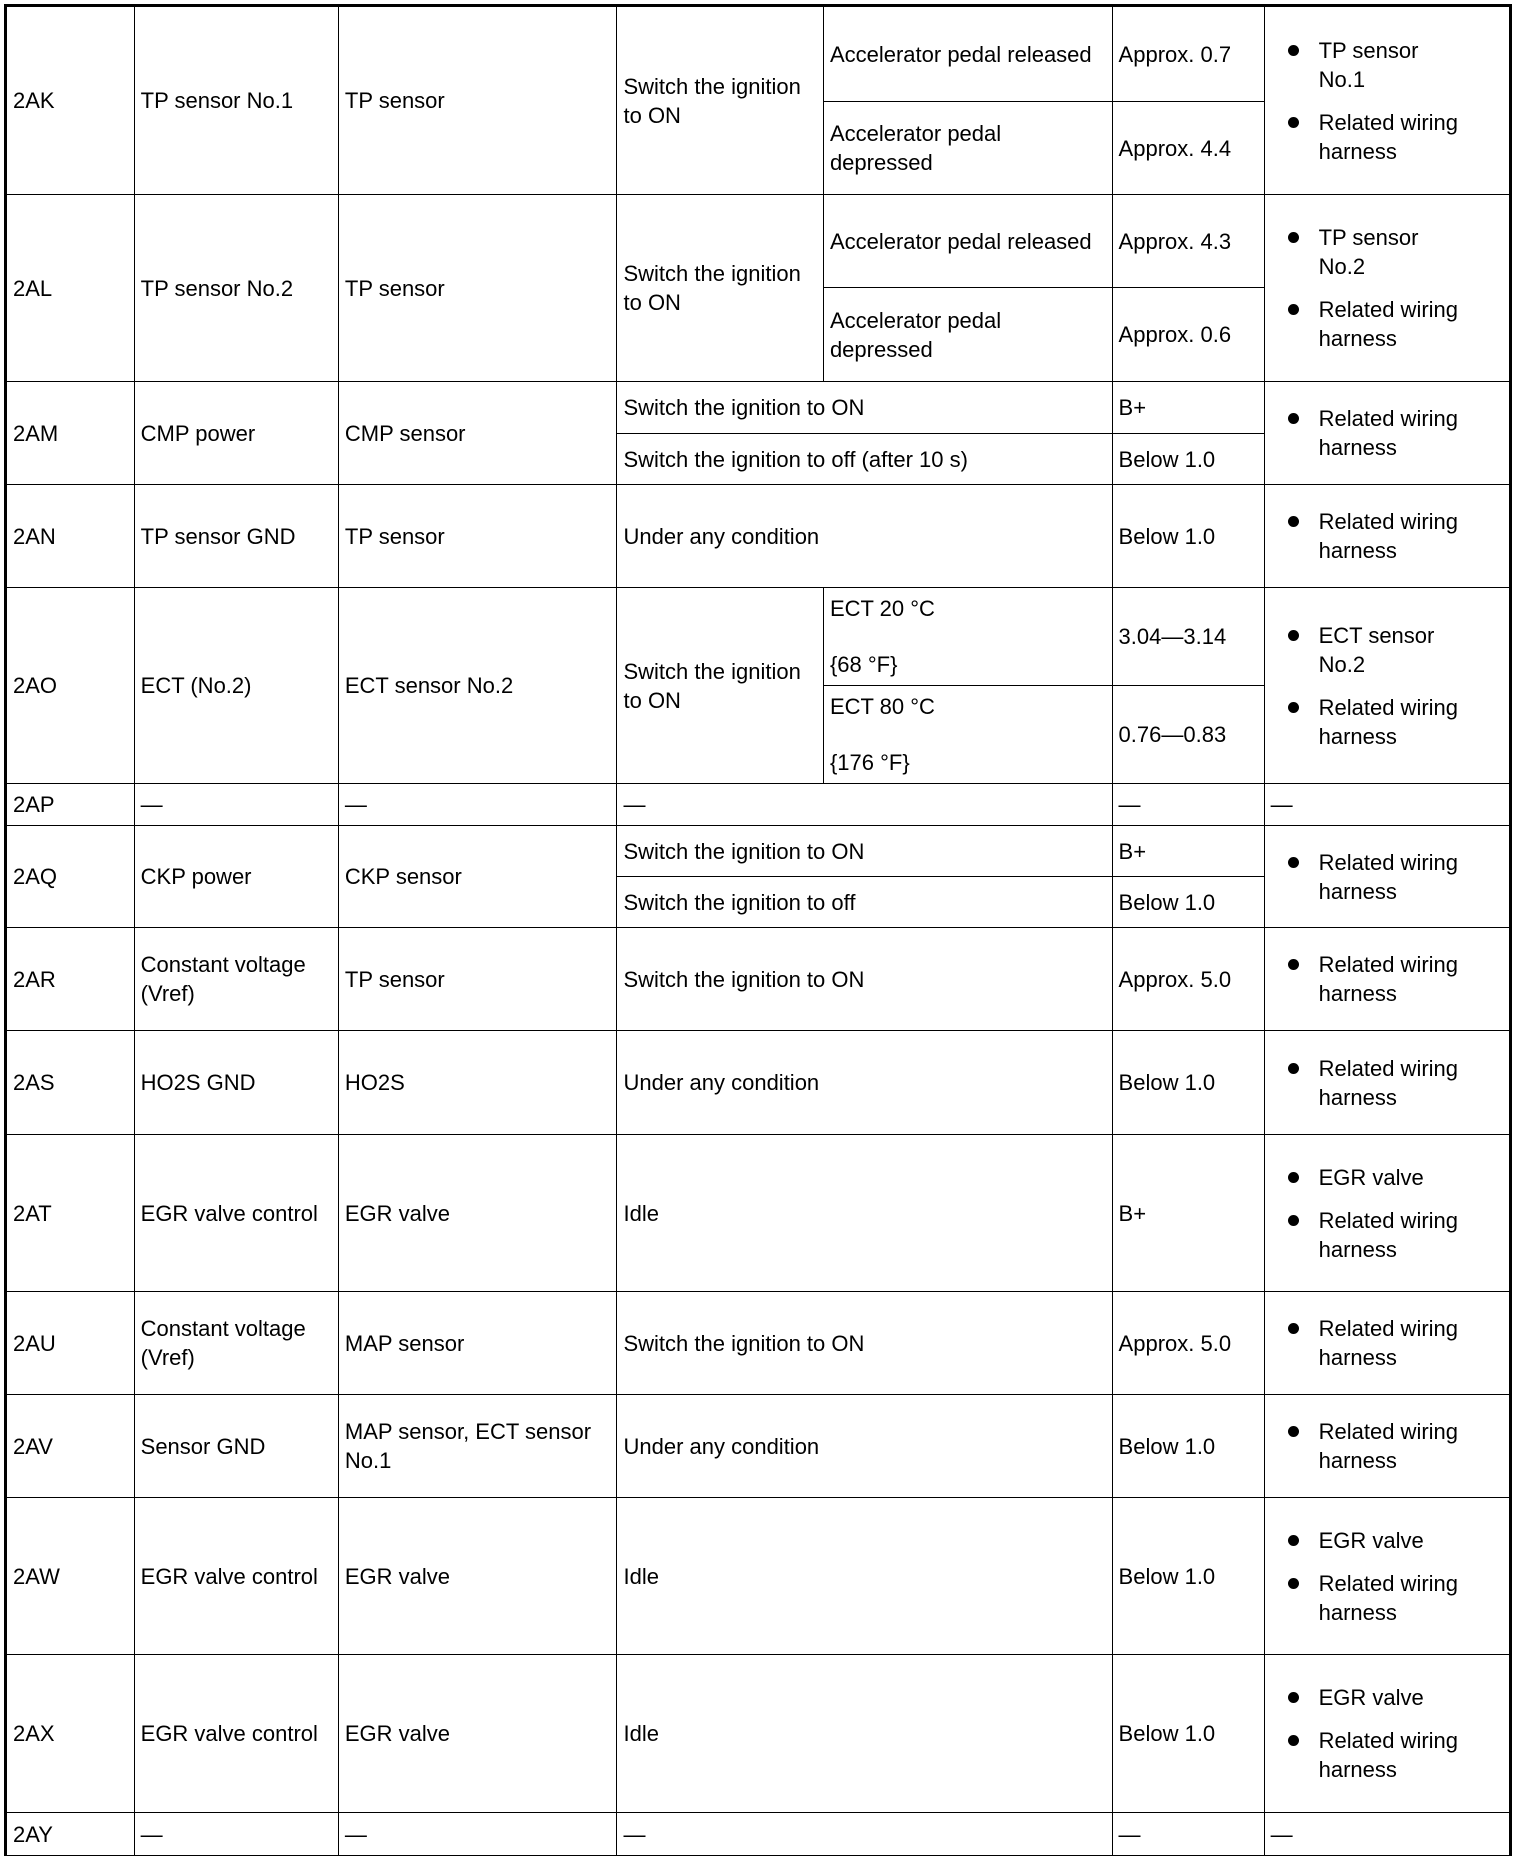 The height and width of the screenshot is (1856, 1520). I want to click on signal-cell: CMP power, so click(236, 433).